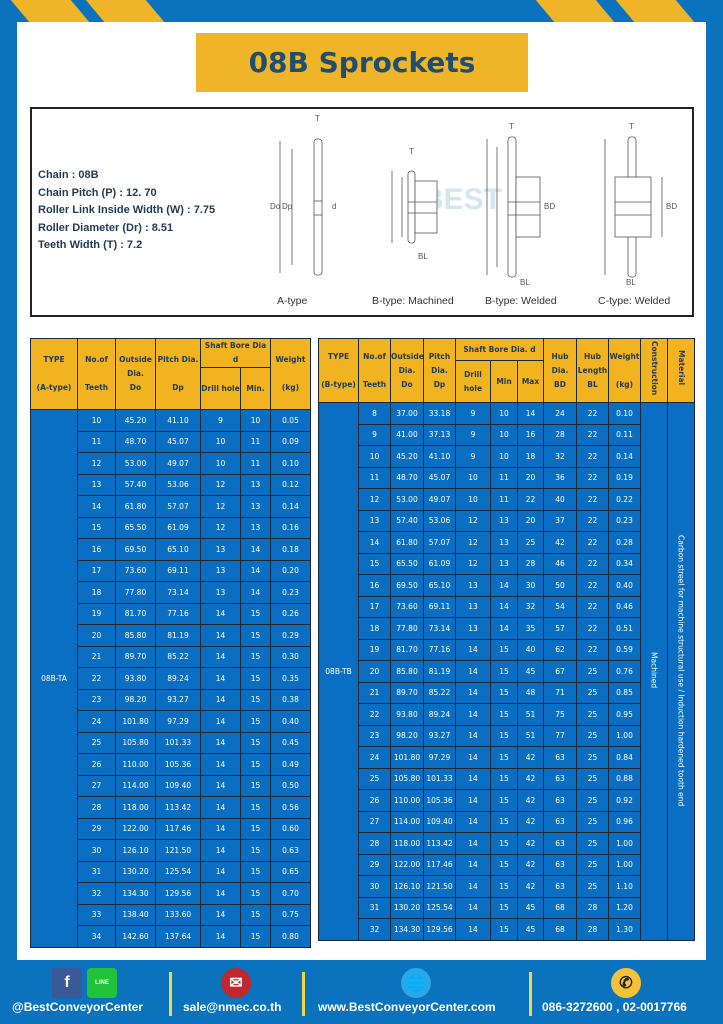 This screenshot has height=1024, width=723. I want to click on table-cell: 30, so click(530, 585).